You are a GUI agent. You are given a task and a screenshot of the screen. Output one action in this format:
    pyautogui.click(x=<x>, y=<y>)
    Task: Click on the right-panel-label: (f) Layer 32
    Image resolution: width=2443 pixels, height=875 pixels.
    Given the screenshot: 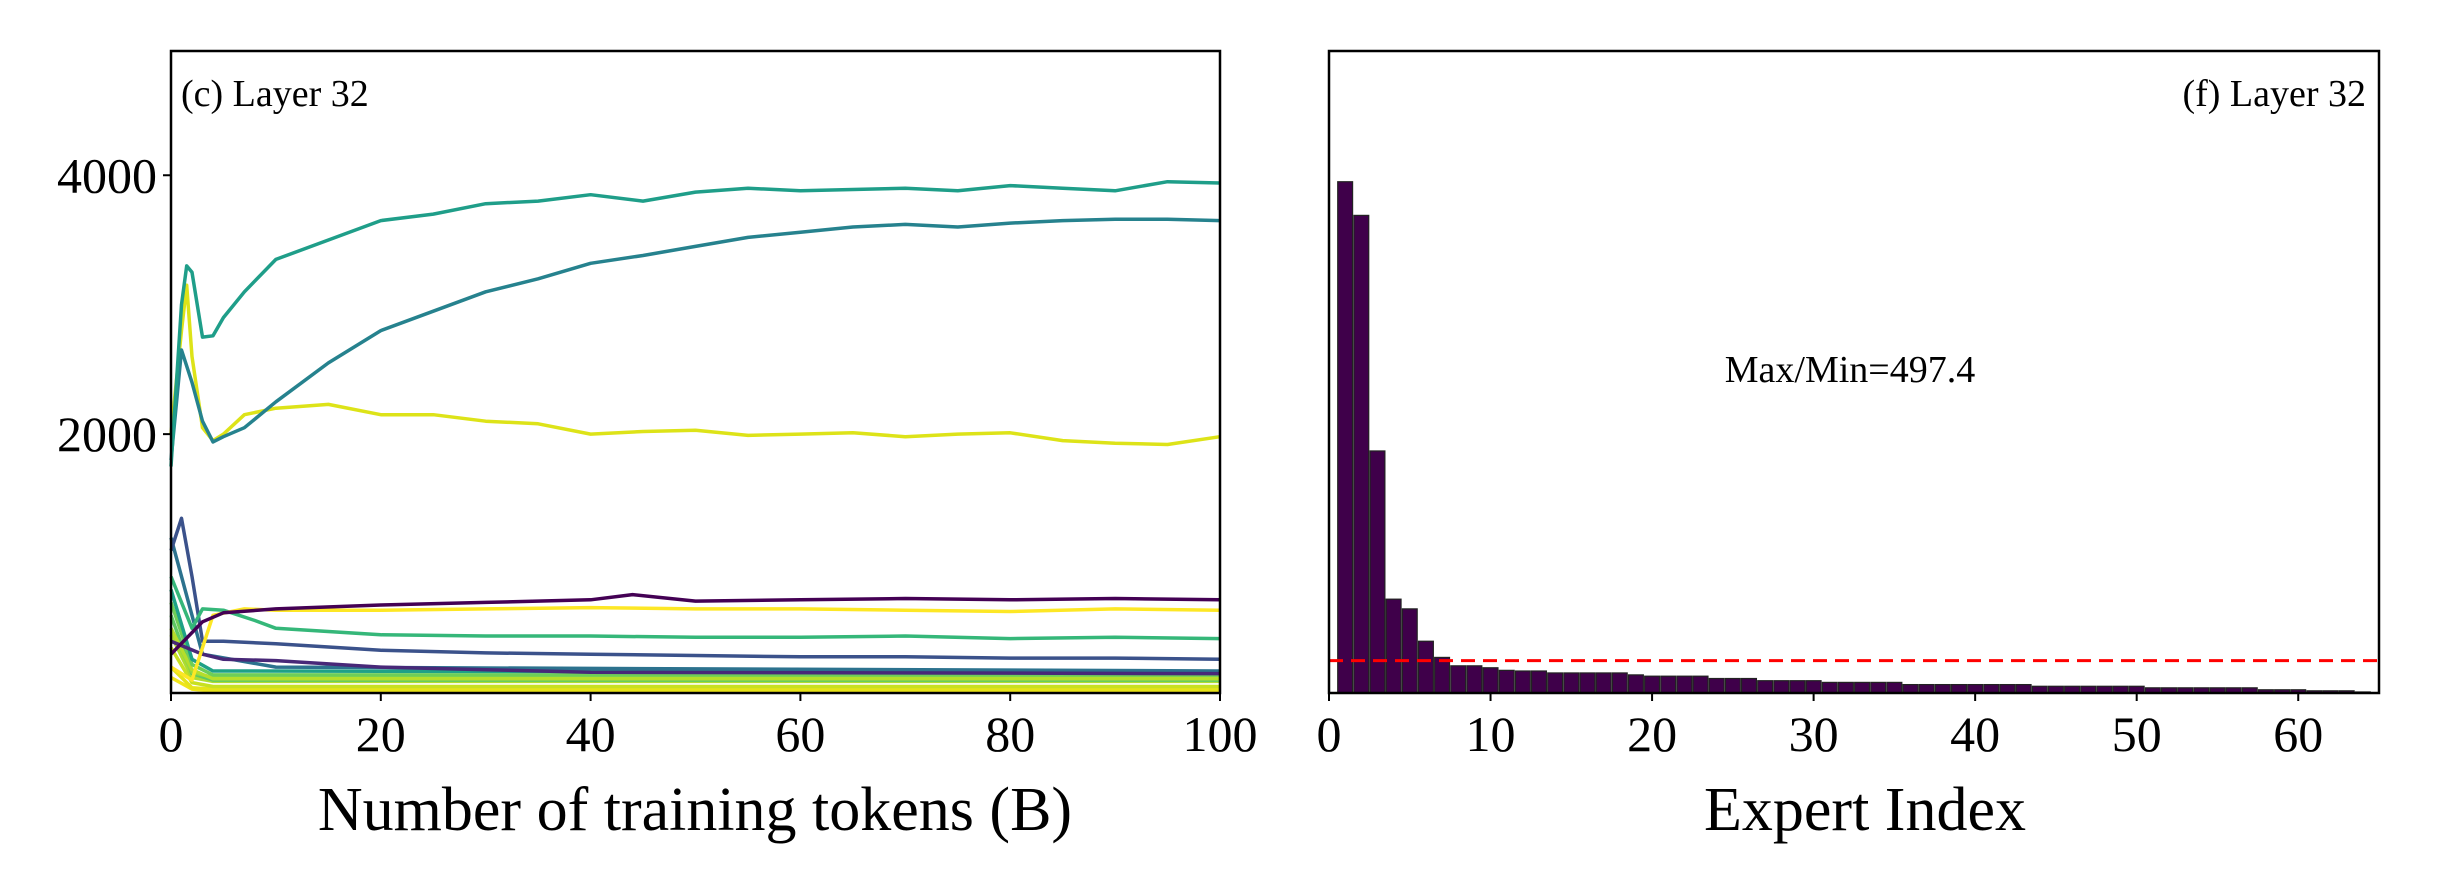 What is the action you would take?
    pyautogui.click(x=2274, y=94)
    